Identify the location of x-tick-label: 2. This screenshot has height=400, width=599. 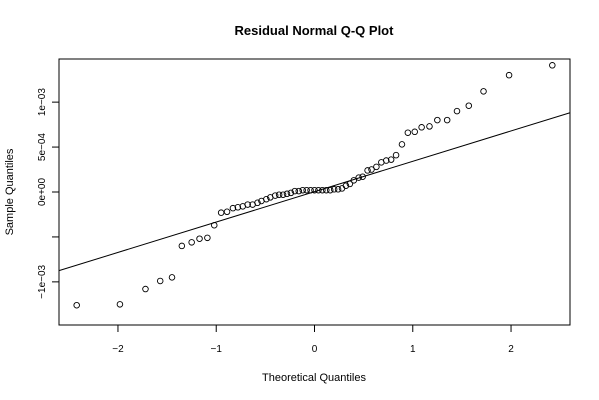
(511, 349).